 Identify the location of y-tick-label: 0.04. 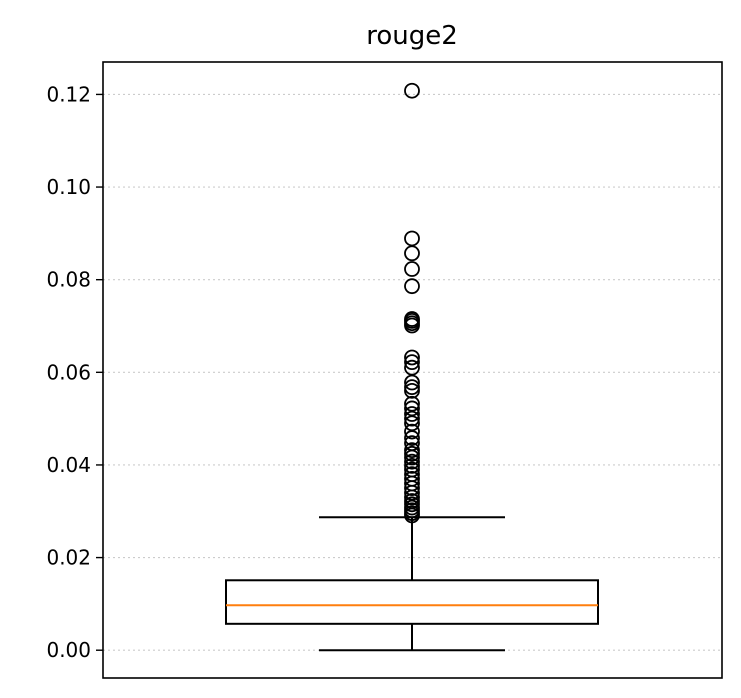
(68, 465).